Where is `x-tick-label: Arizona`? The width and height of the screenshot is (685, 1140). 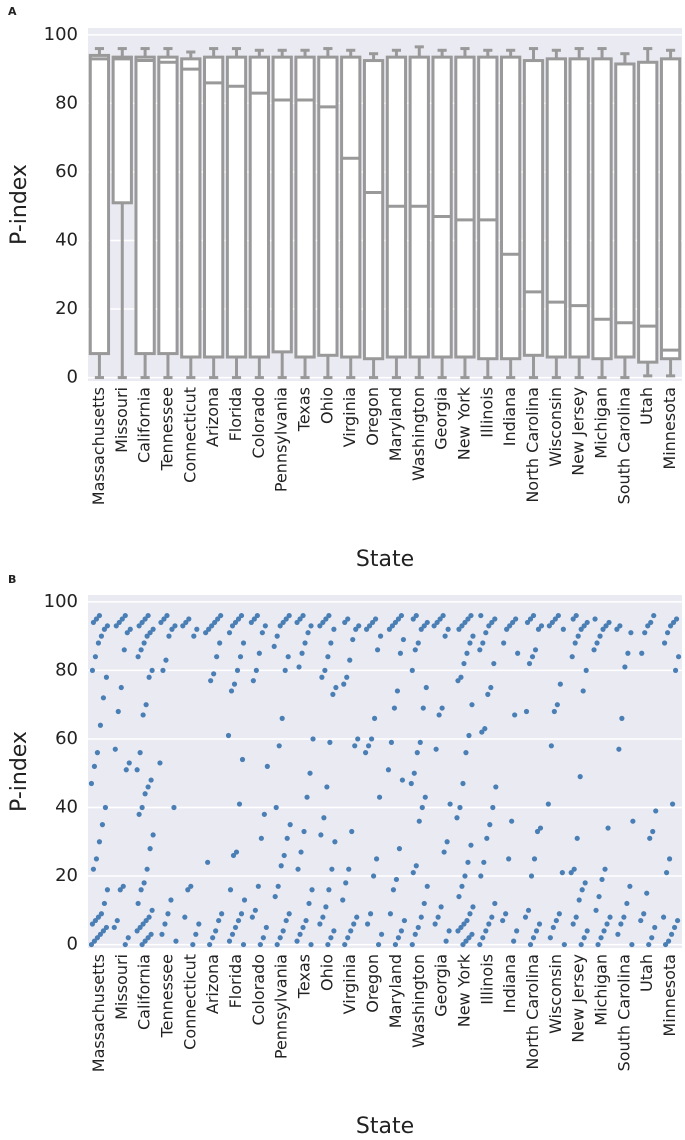
x-tick-label: Arizona is located at coordinates (212, 417).